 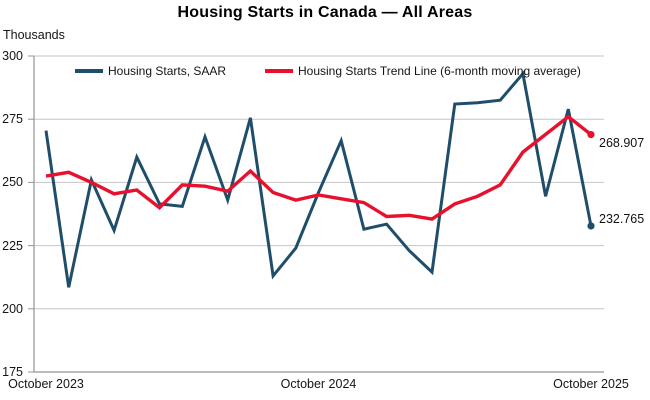 I want to click on chart-title: Housing Starts in Canada — All Areas, so click(x=325, y=12).